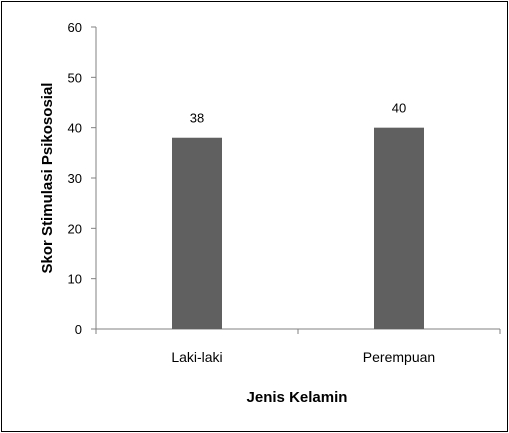 Image resolution: width=509 pixels, height=433 pixels. I want to click on data-label: 40, so click(399, 108).